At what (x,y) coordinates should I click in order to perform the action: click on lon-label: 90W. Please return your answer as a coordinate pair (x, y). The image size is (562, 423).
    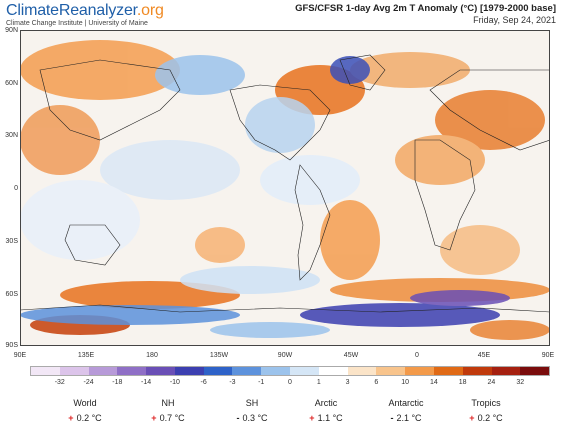
    Looking at the image, I should click on (285, 355).